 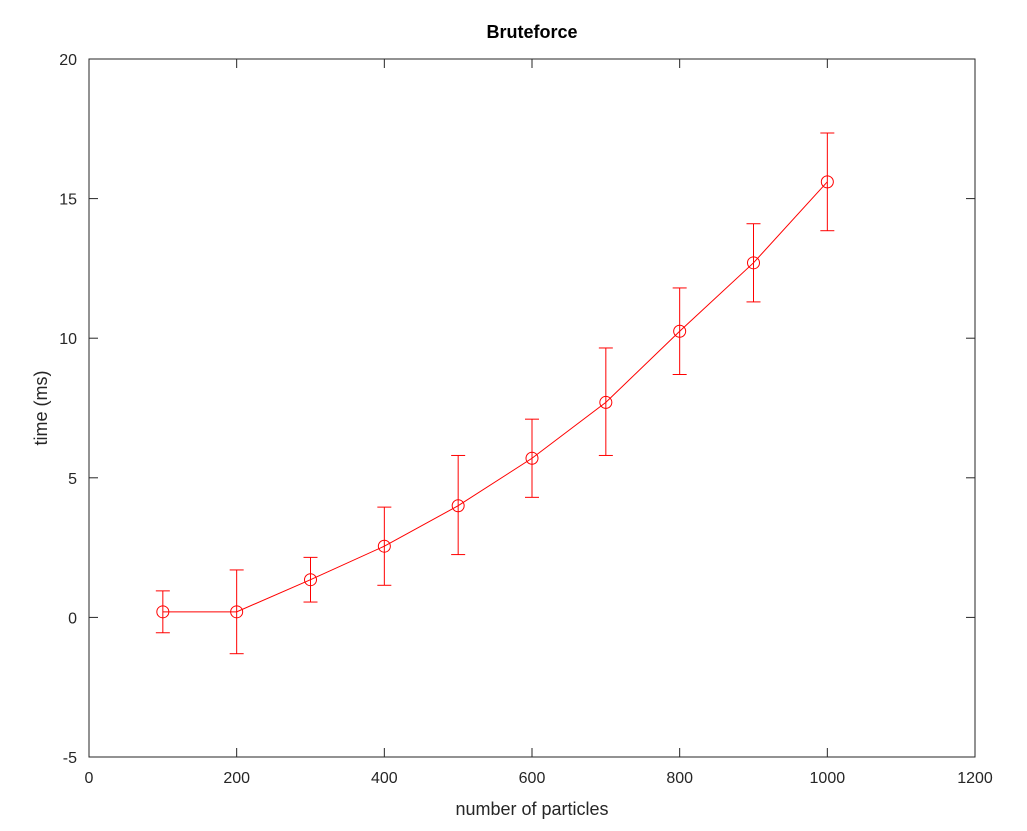 I want to click on y-tick-label: 5, so click(x=72, y=479).